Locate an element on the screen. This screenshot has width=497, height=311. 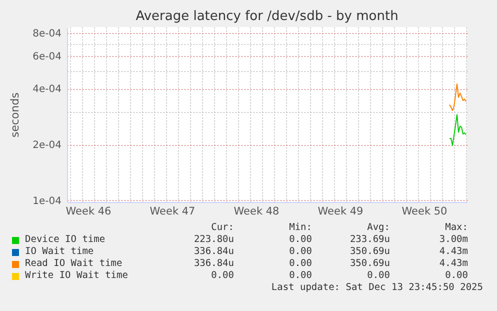
y-tick-label: 1e-04 is located at coordinates (47, 201).